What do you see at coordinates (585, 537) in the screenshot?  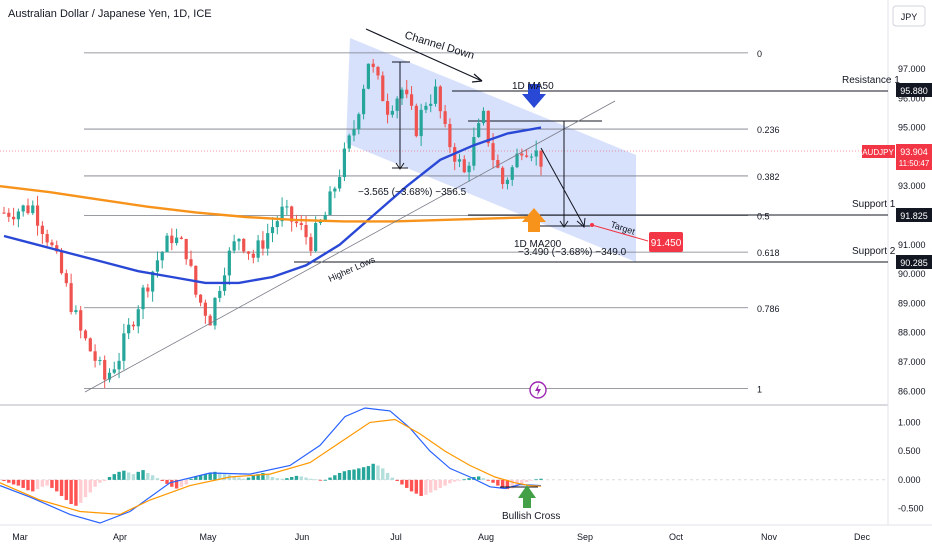 I see `time-tick-label: Sep` at bounding box center [585, 537].